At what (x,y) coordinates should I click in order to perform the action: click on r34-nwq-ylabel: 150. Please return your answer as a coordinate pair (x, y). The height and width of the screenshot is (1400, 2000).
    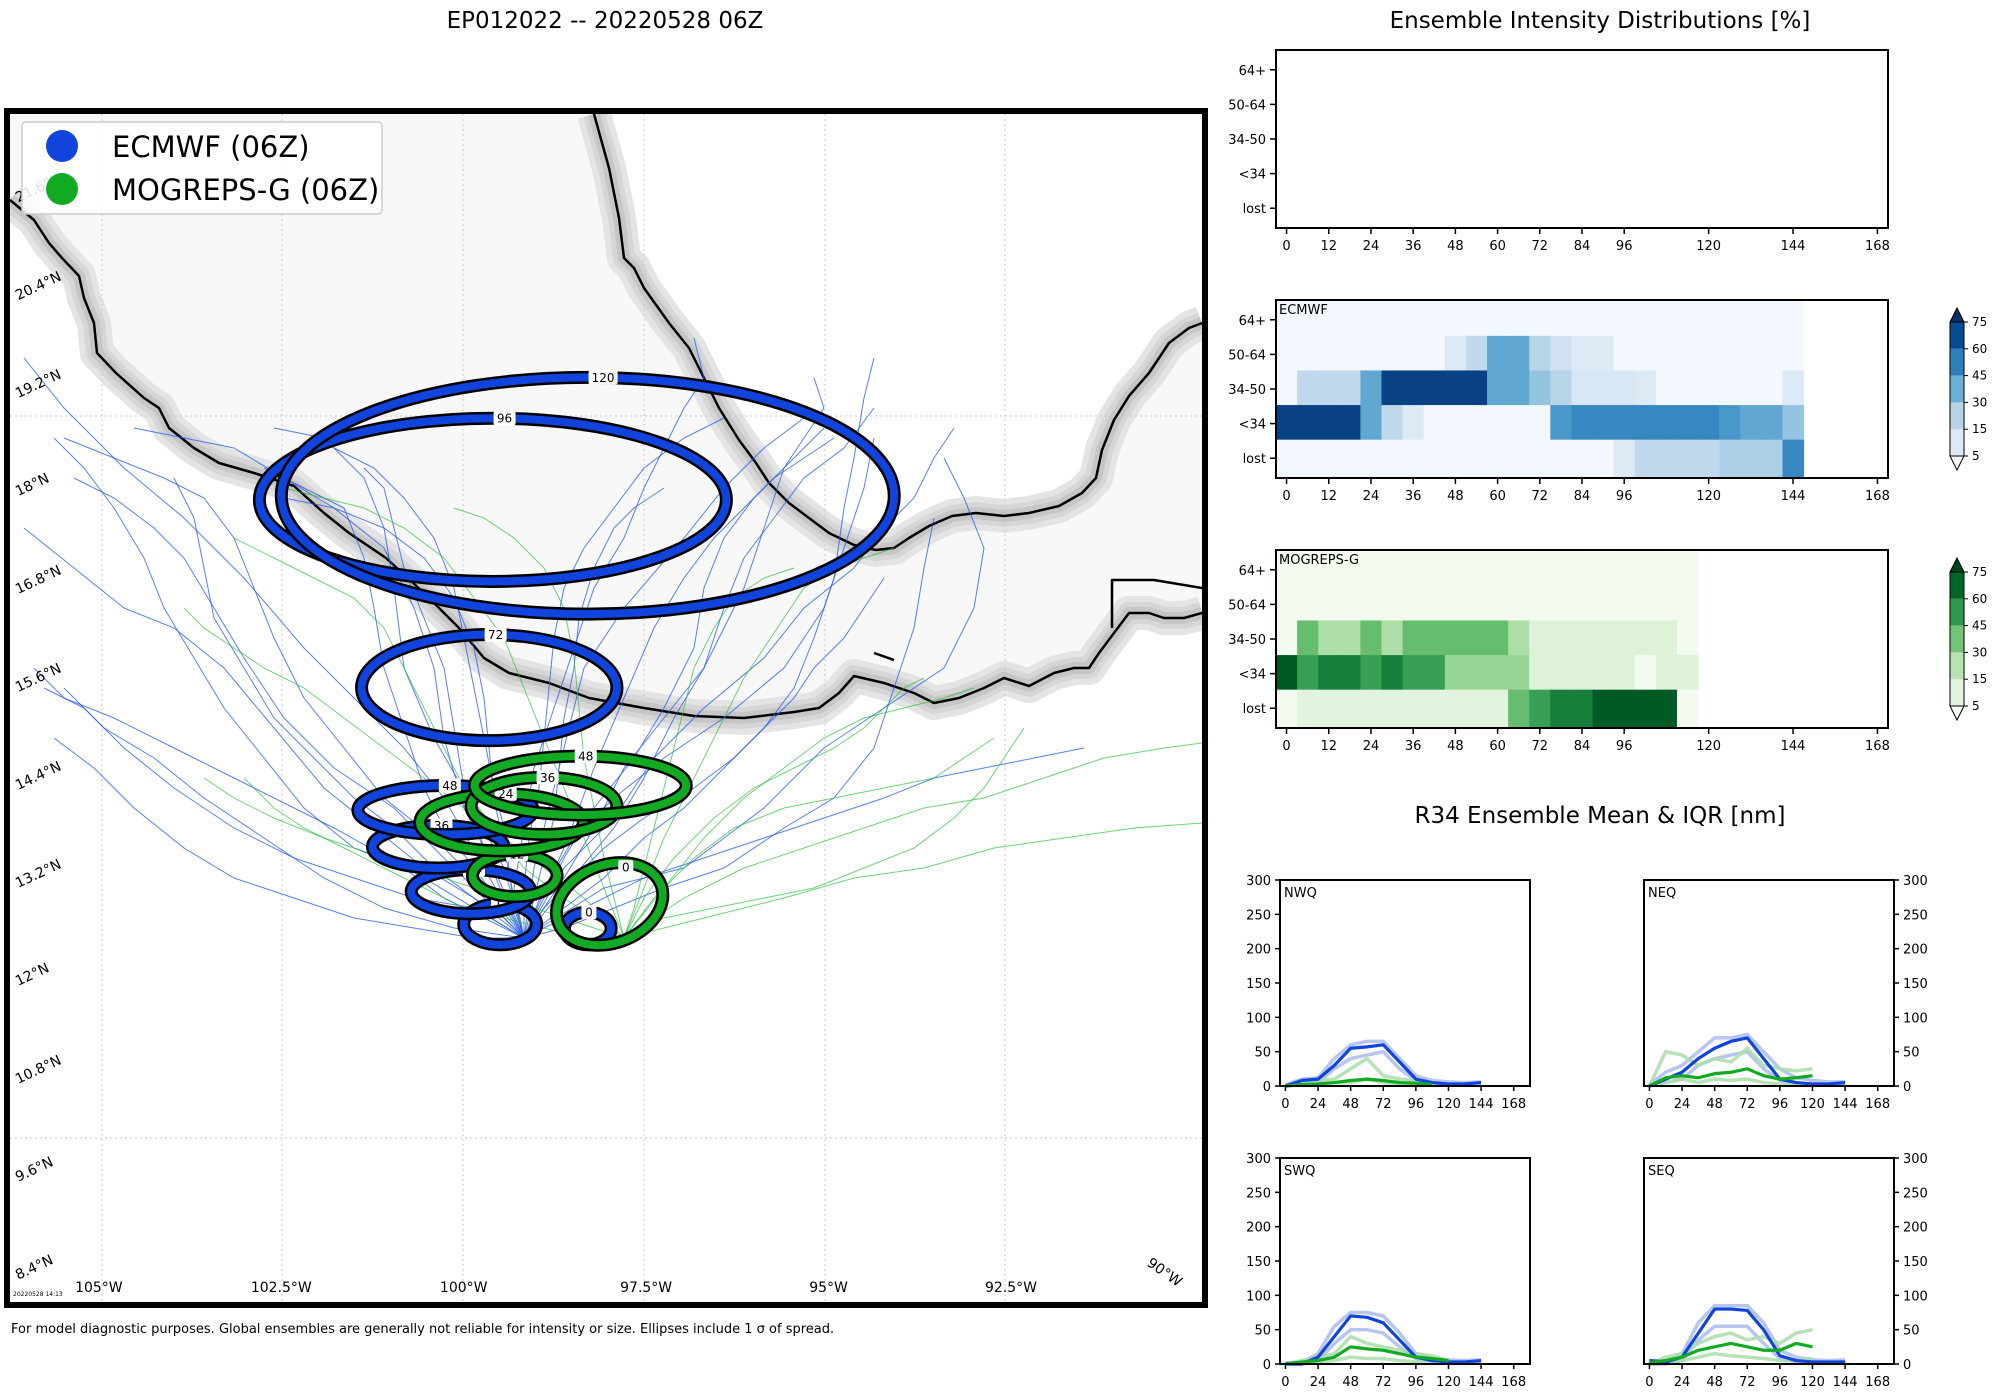
    Looking at the image, I should click on (1258, 984).